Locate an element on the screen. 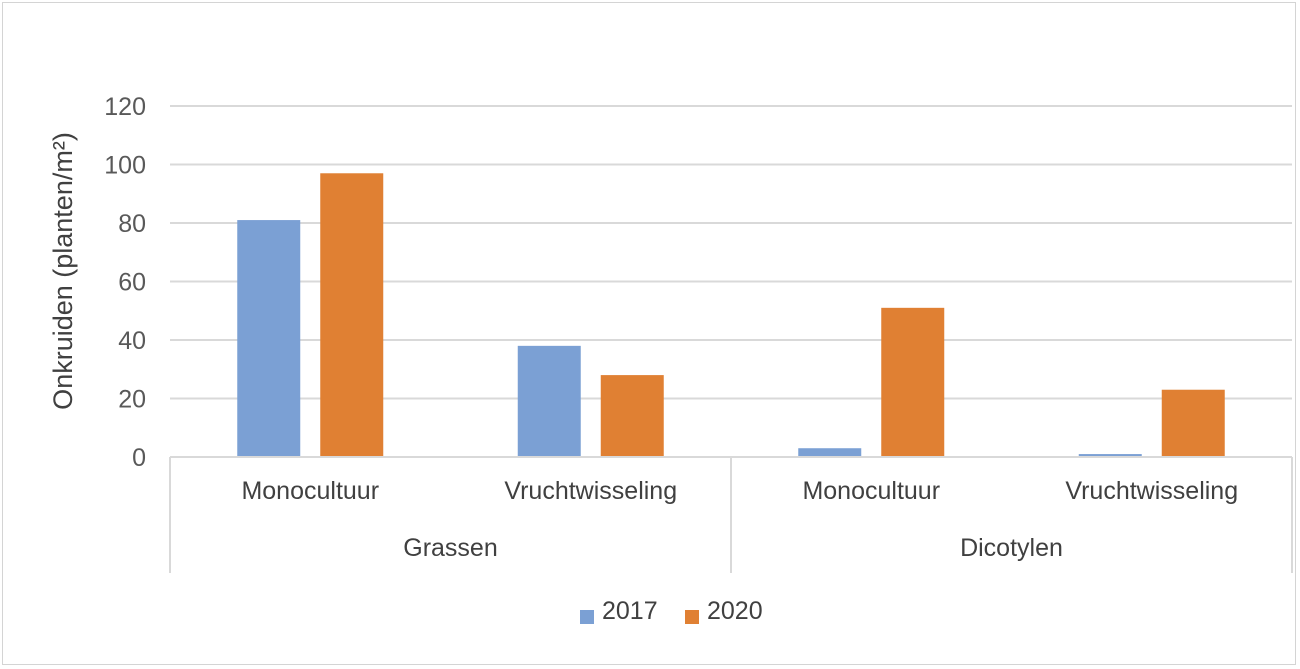 This screenshot has width=1300, height=669. y-axis-ticks: 0 20 40 60 80 100 120 is located at coordinates (125, 282).